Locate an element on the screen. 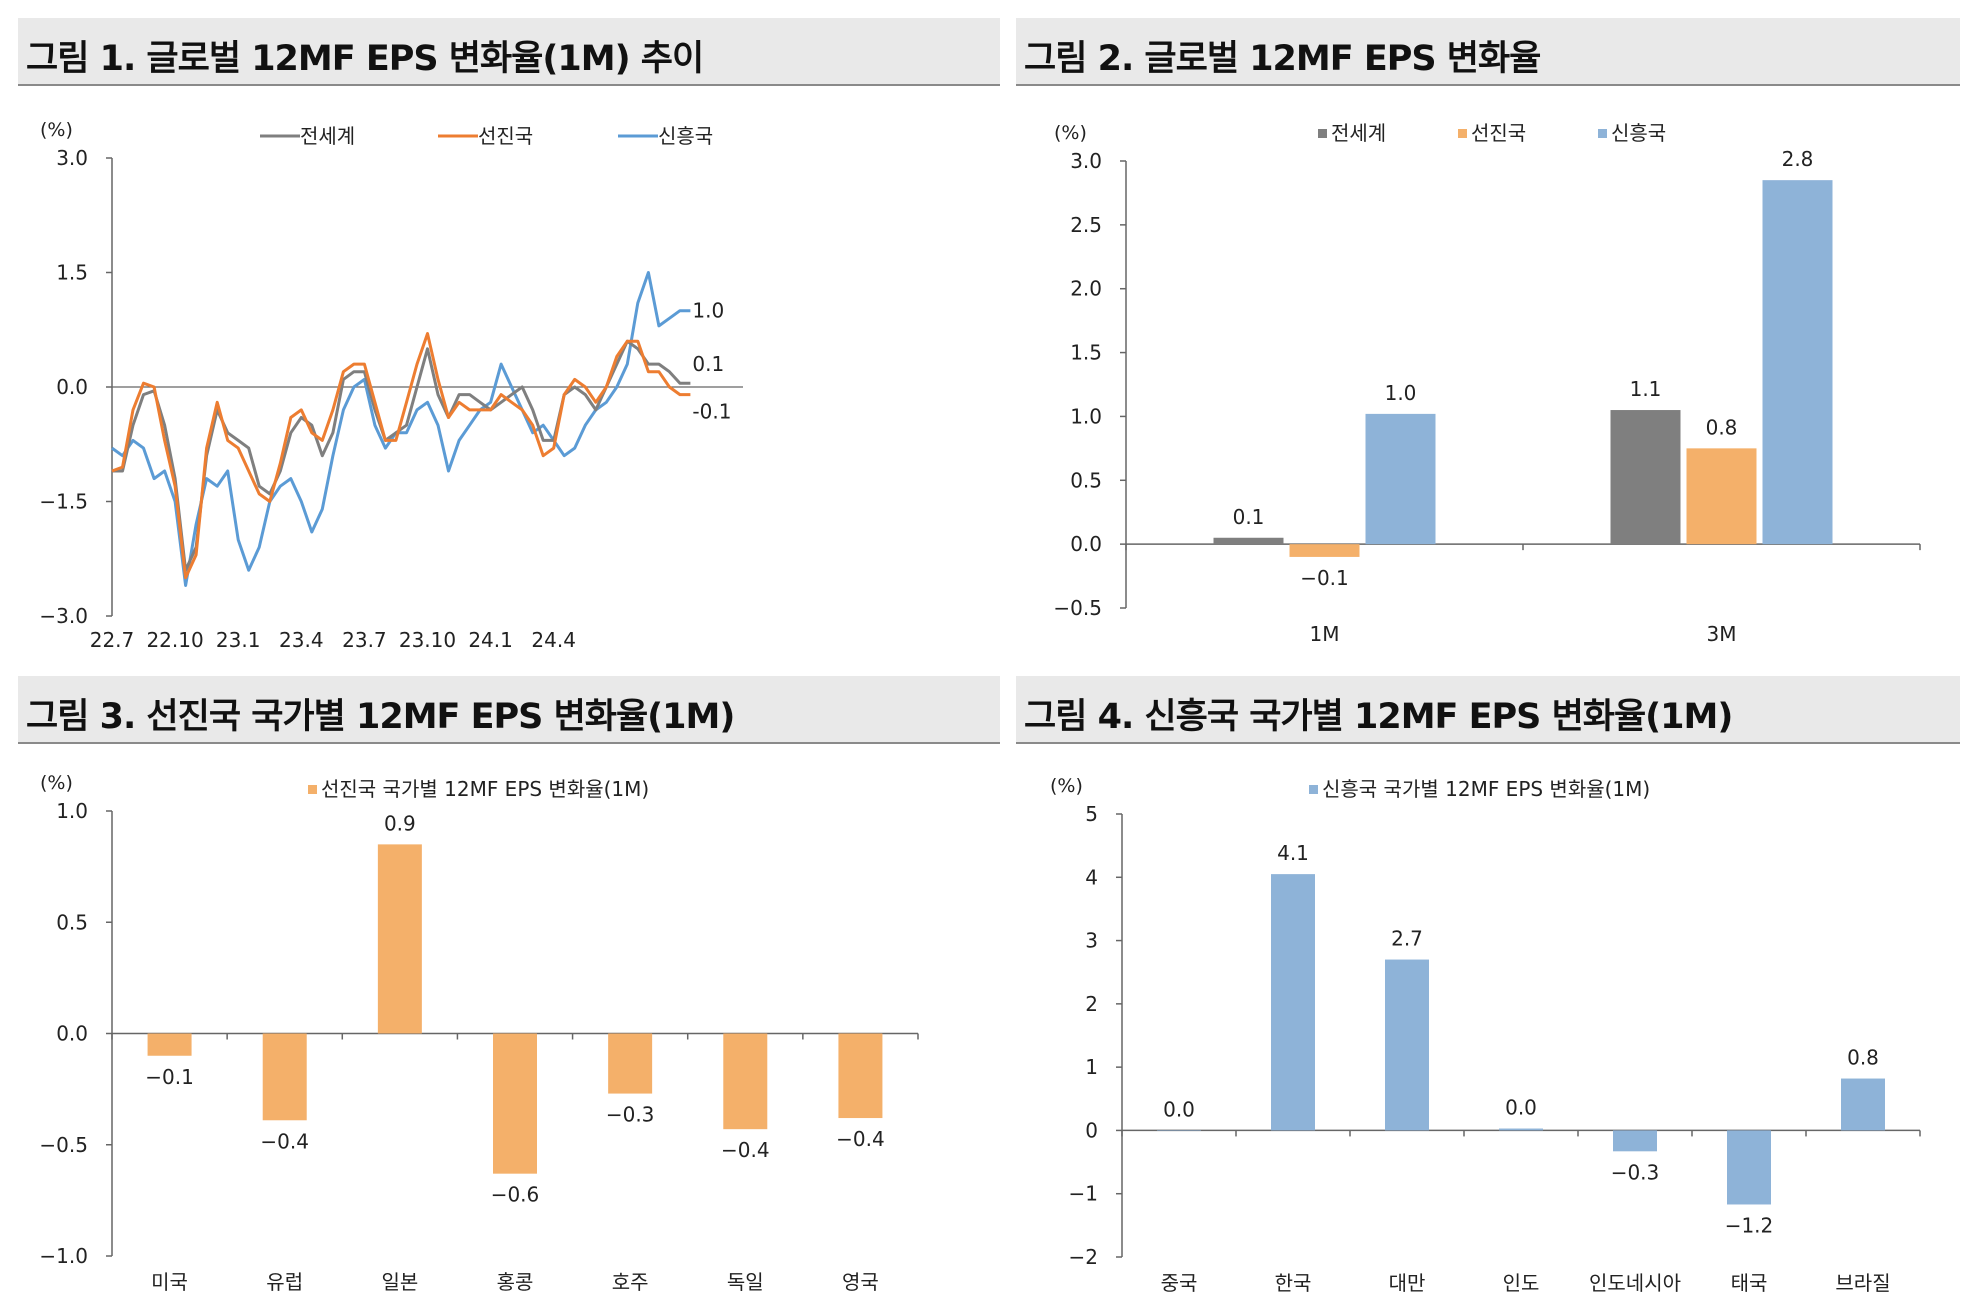  x-category-label: 브라질 is located at coordinates (1862, 1283).